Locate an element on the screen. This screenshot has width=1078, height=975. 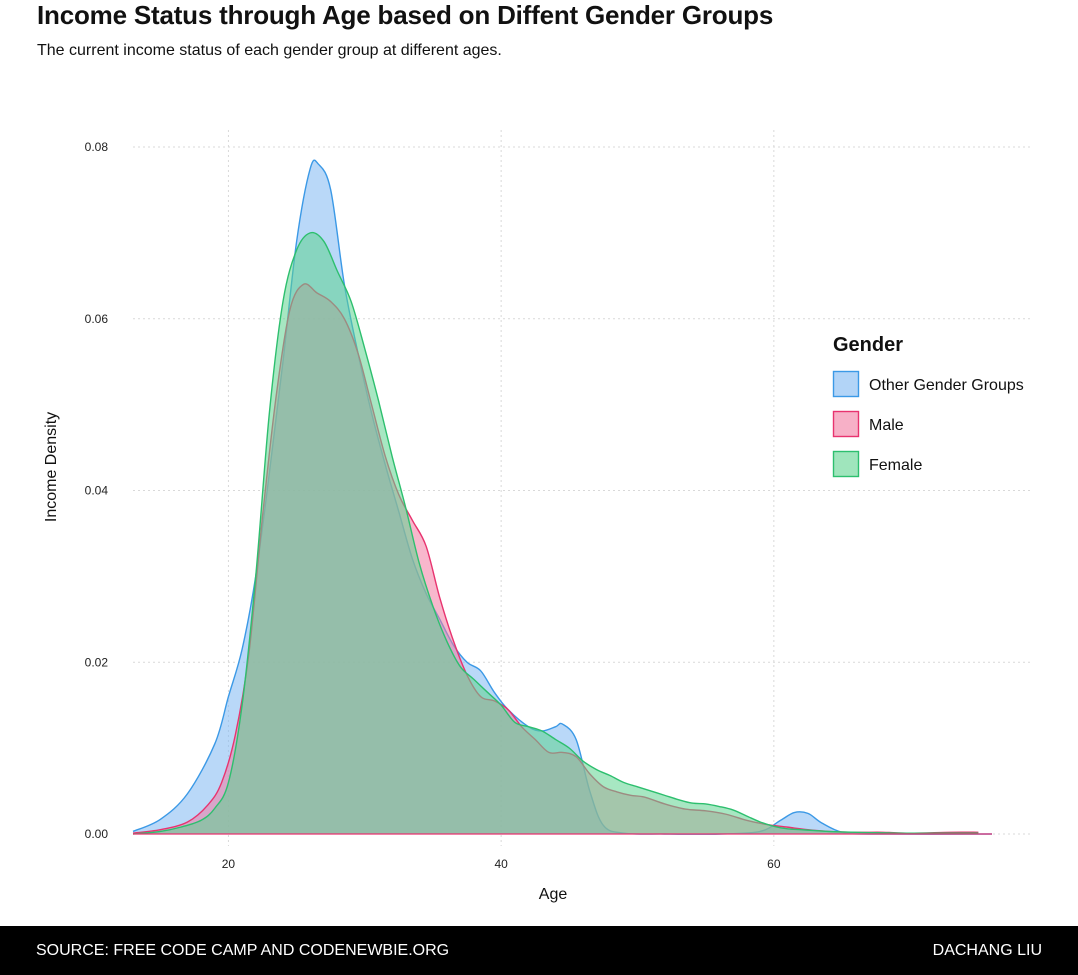
y-tick-label: 0.06 is located at coordinates (97, 319).